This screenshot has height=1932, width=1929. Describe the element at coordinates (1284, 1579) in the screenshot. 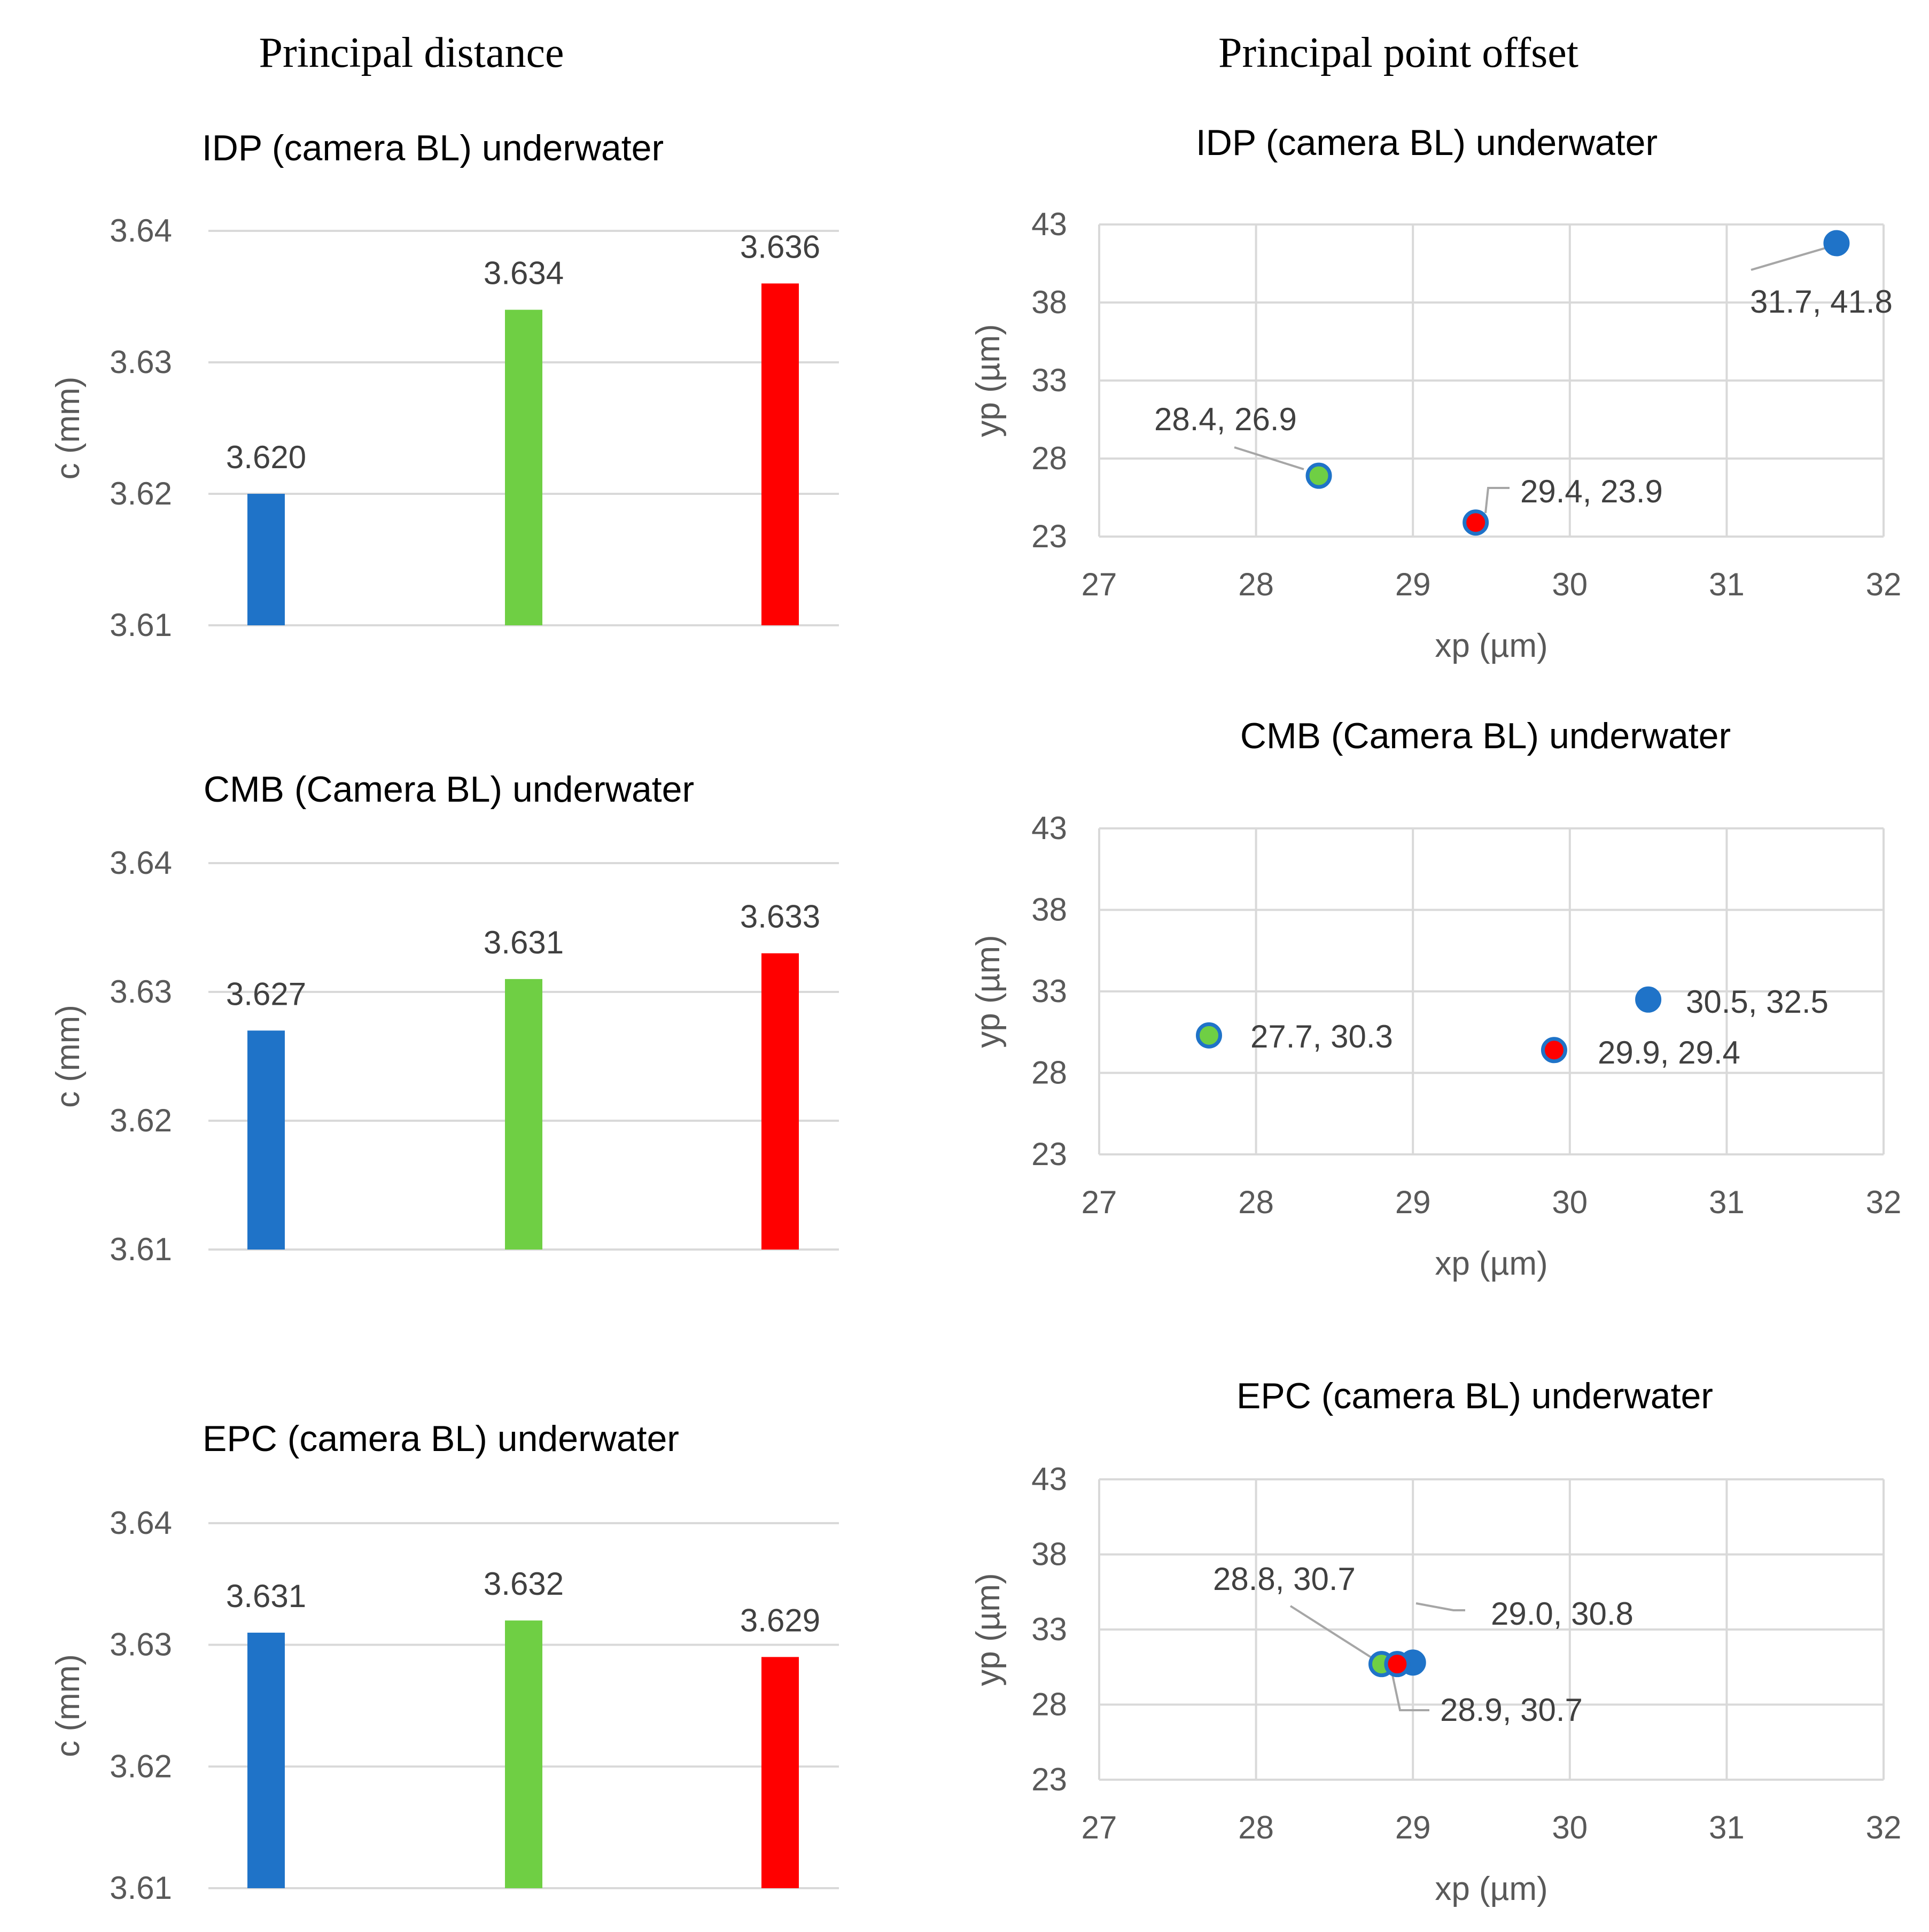

I see `point-label: 28.8, 30.7` at that location.